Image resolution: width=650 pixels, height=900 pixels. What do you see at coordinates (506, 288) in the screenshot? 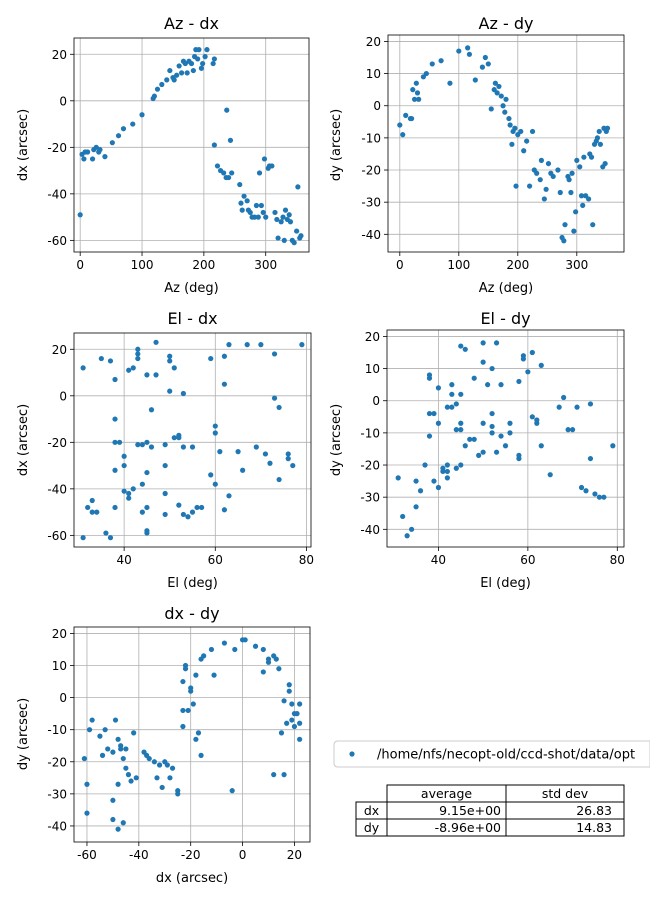
I see `az-dy-xlabel: Az (deg)` at bounding box center [506, 288].